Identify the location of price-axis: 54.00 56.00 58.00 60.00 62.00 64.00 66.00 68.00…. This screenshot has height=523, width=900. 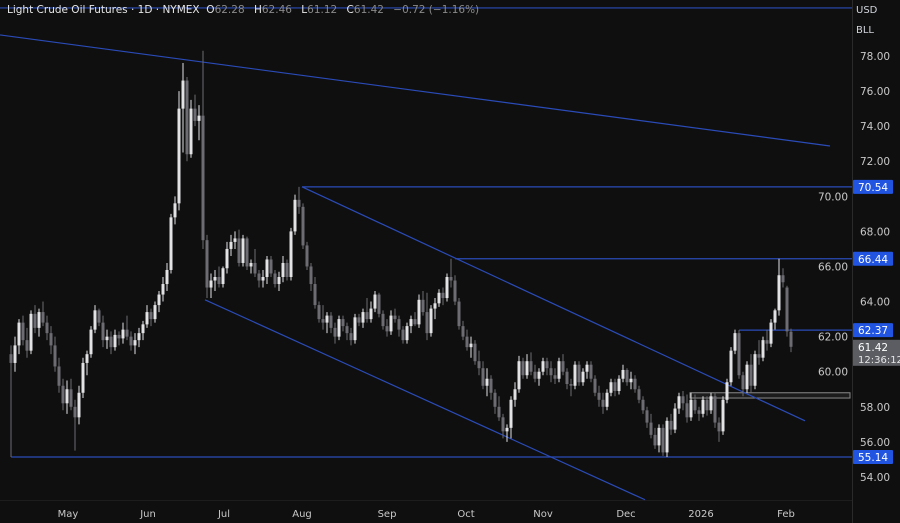
(854, 267).